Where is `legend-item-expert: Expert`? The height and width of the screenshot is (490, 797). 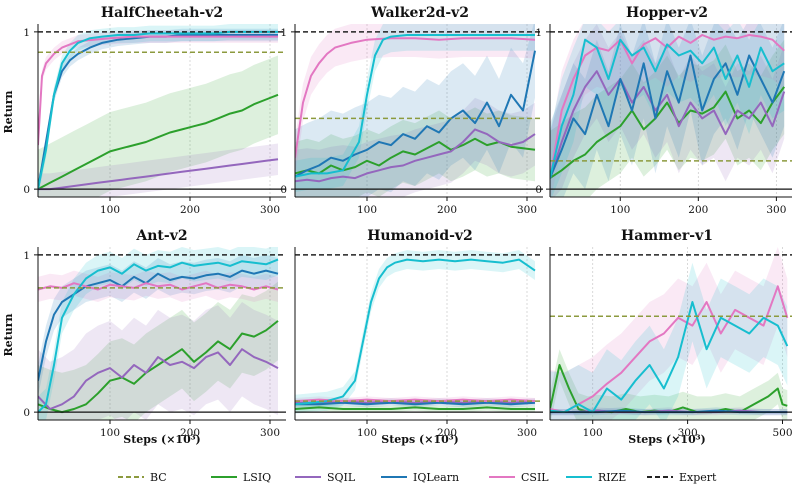
legend-item-expert: Expert is located at coordinates (682, 477).